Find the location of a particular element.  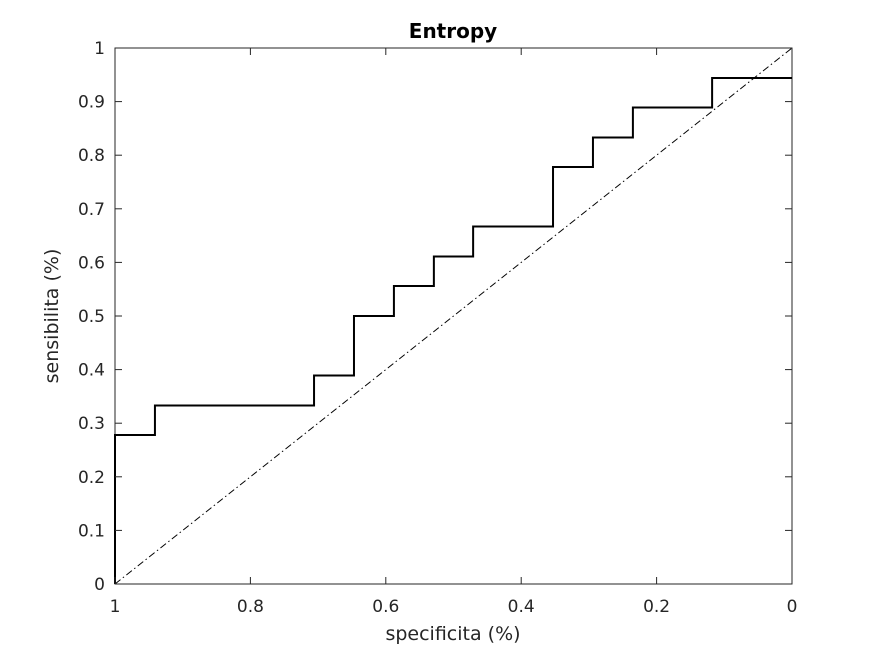

x-tick-label: 0.8 is located at coordinates (250, 607).